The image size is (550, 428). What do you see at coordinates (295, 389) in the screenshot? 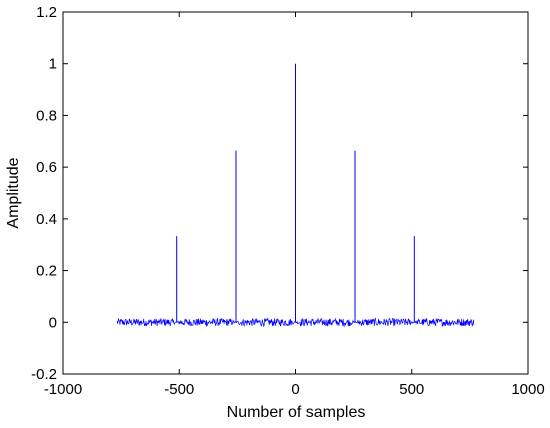
I see `x-tick-label: 0` at bounding box center [295, 389].